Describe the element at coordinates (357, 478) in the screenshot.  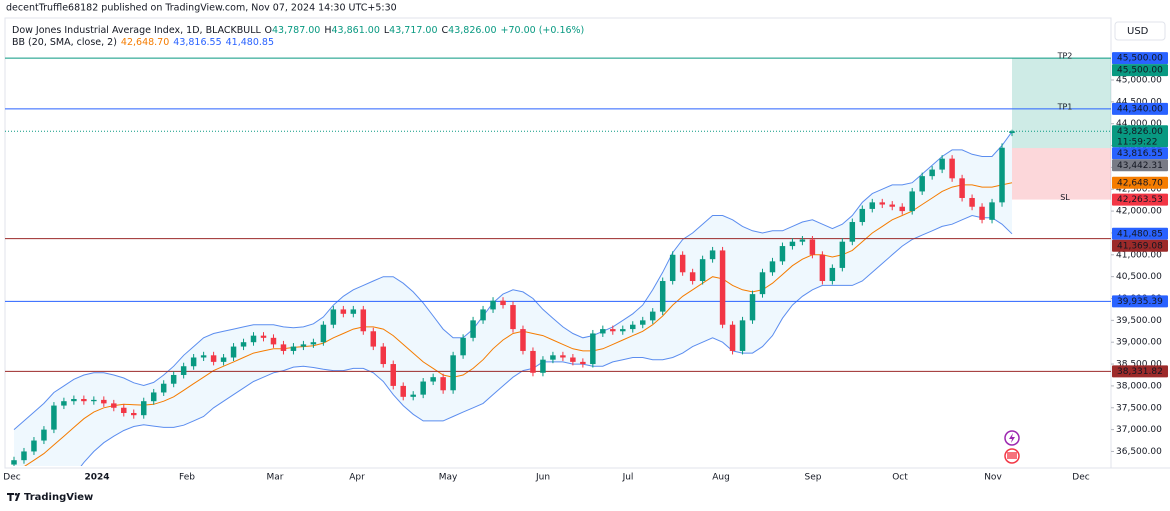
I see `x-tick-label: Apr` at that location.